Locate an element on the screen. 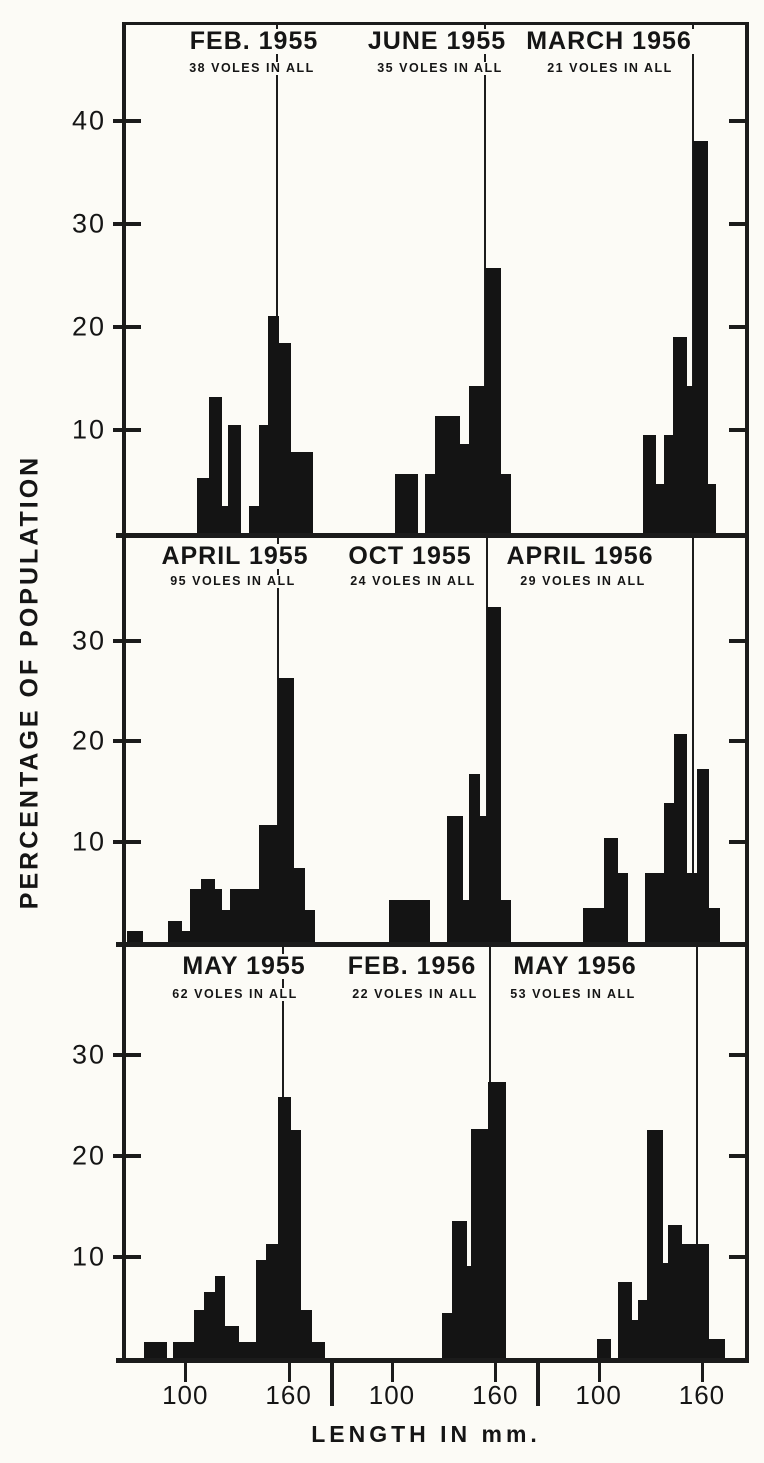  panel-subtitle: 38 VOLES IN ALL is located at coordinates (252, 68).